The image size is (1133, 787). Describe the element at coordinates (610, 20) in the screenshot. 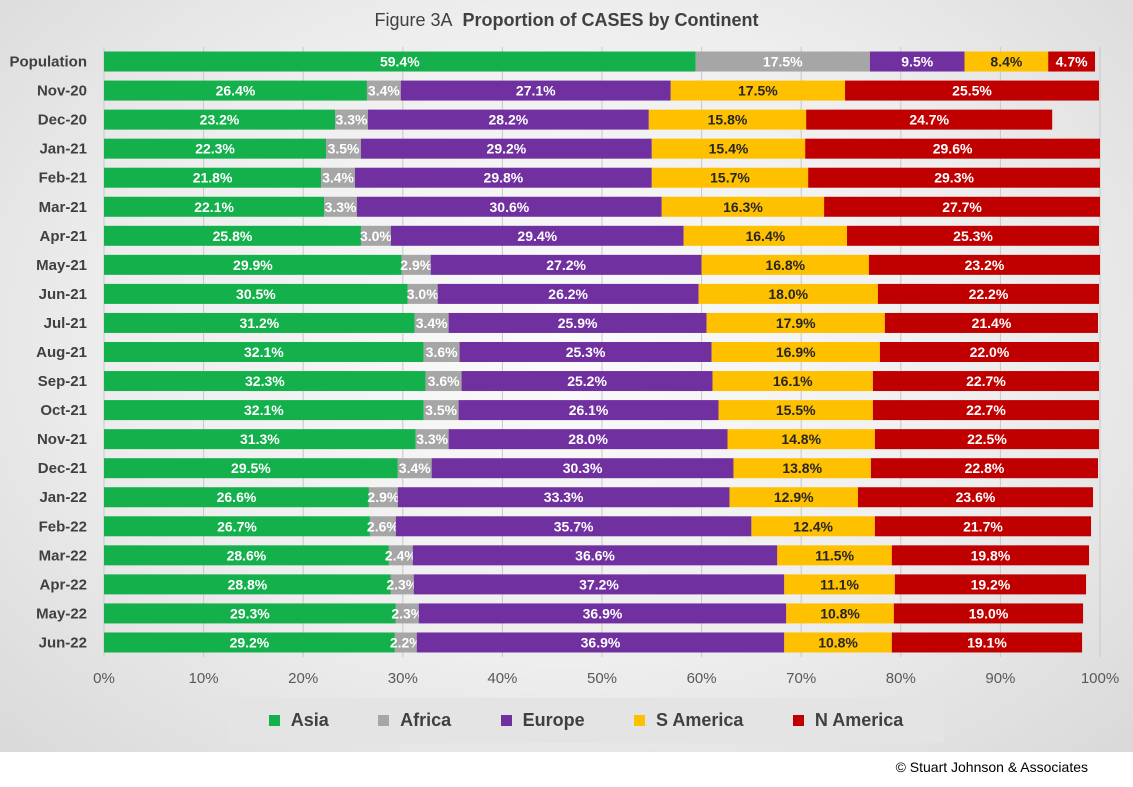

I see `chart-title-main: Proportion of CASES by Continent` at that location.